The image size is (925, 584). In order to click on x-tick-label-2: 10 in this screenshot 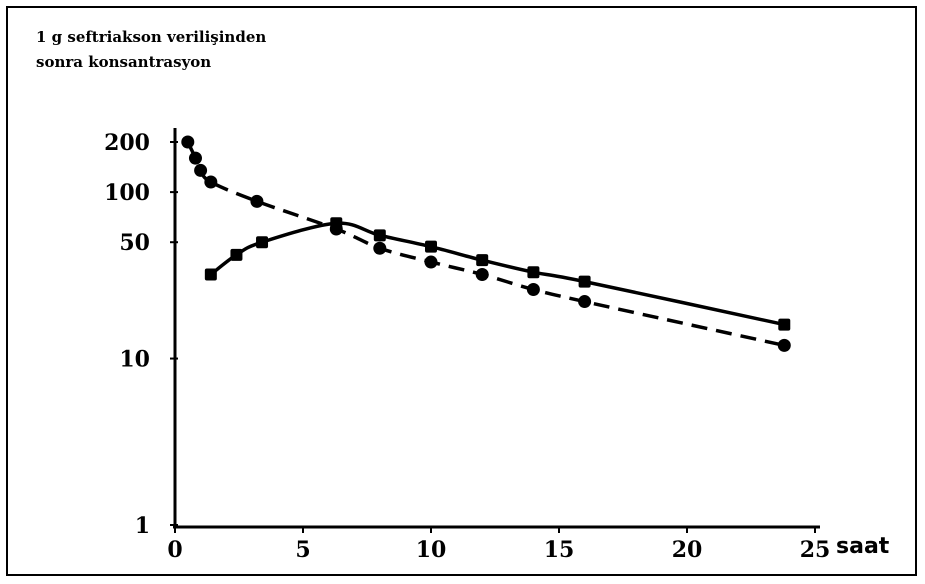, I will do `click(431, 550)`.